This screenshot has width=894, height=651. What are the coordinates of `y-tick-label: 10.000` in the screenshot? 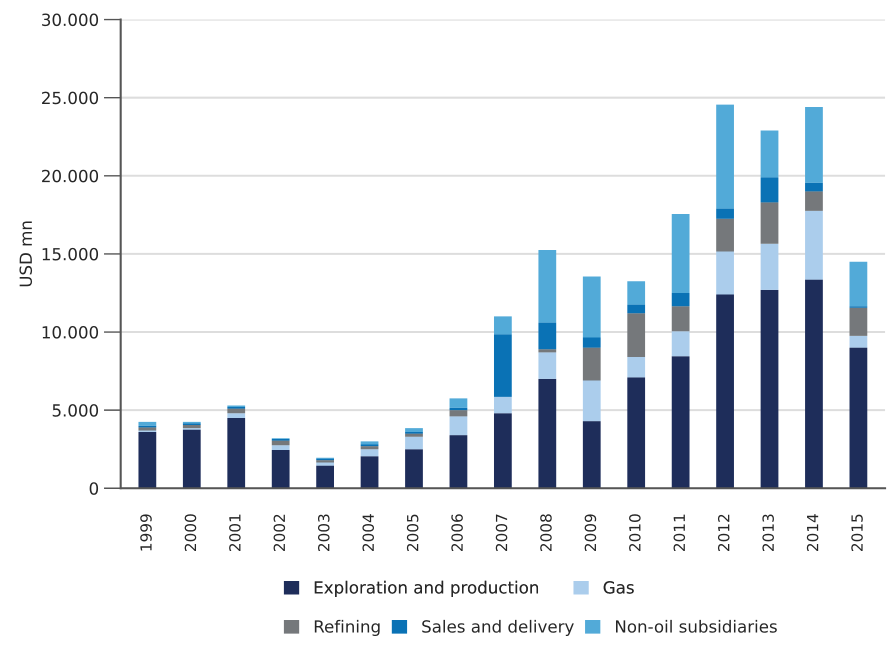 It's located at (70, 332).